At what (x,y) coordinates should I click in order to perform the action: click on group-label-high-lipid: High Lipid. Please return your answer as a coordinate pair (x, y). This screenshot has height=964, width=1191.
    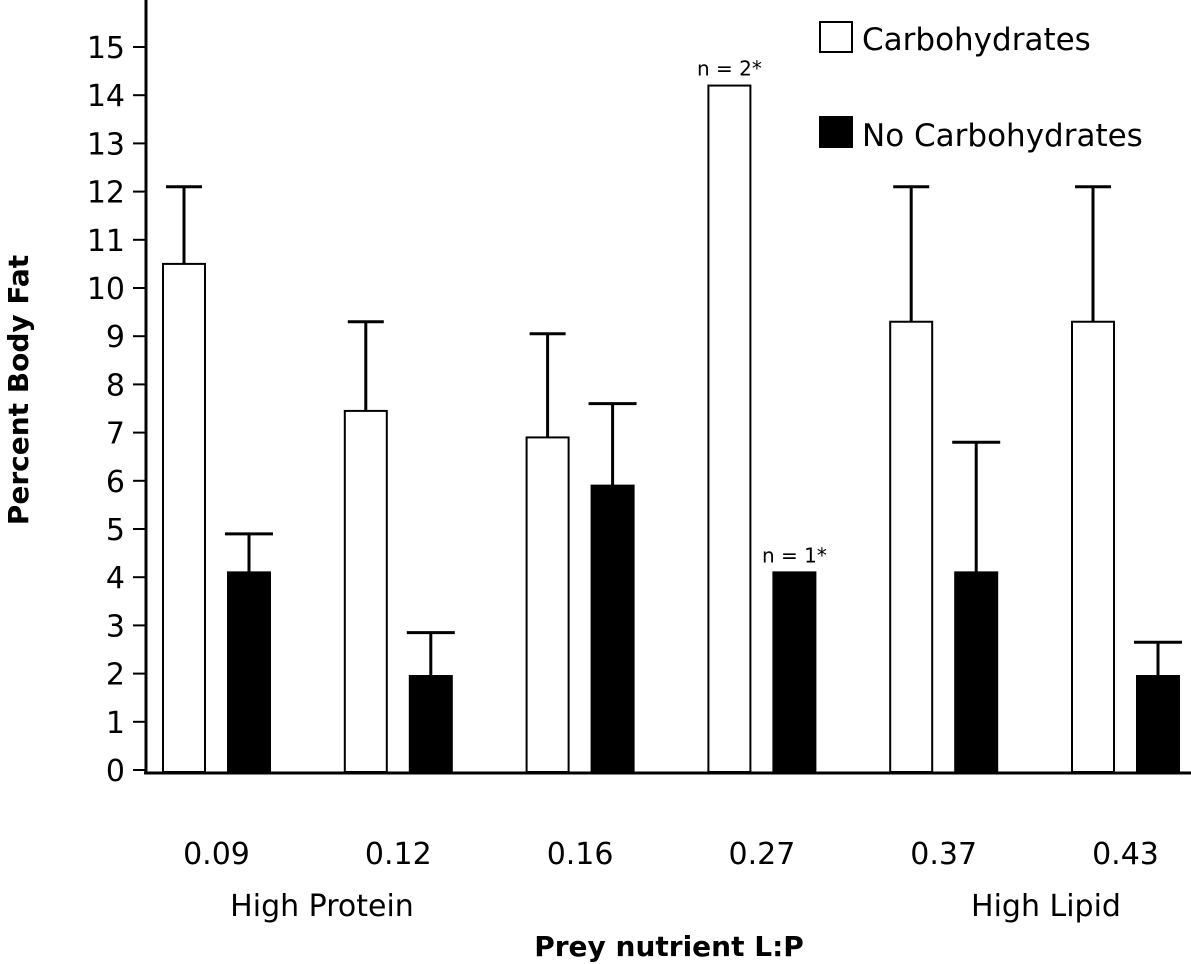
    Looking at the image, I should click on (1046, 906).